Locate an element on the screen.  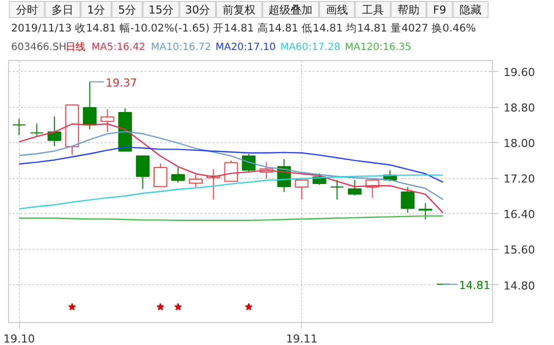
chart-title: 603466.SH is located at coordinates (38, 47).